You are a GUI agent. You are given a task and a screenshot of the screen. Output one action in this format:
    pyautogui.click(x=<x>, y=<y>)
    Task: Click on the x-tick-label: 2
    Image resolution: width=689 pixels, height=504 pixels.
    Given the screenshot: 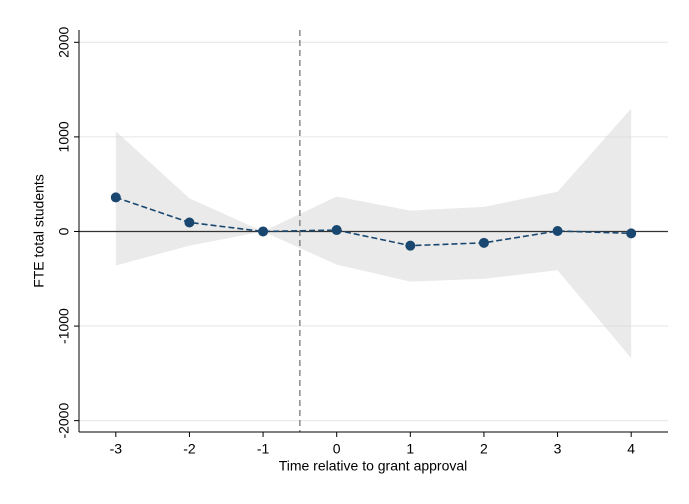 What is the action you would take?
    pyautogui.click(x=484, y=449)
    